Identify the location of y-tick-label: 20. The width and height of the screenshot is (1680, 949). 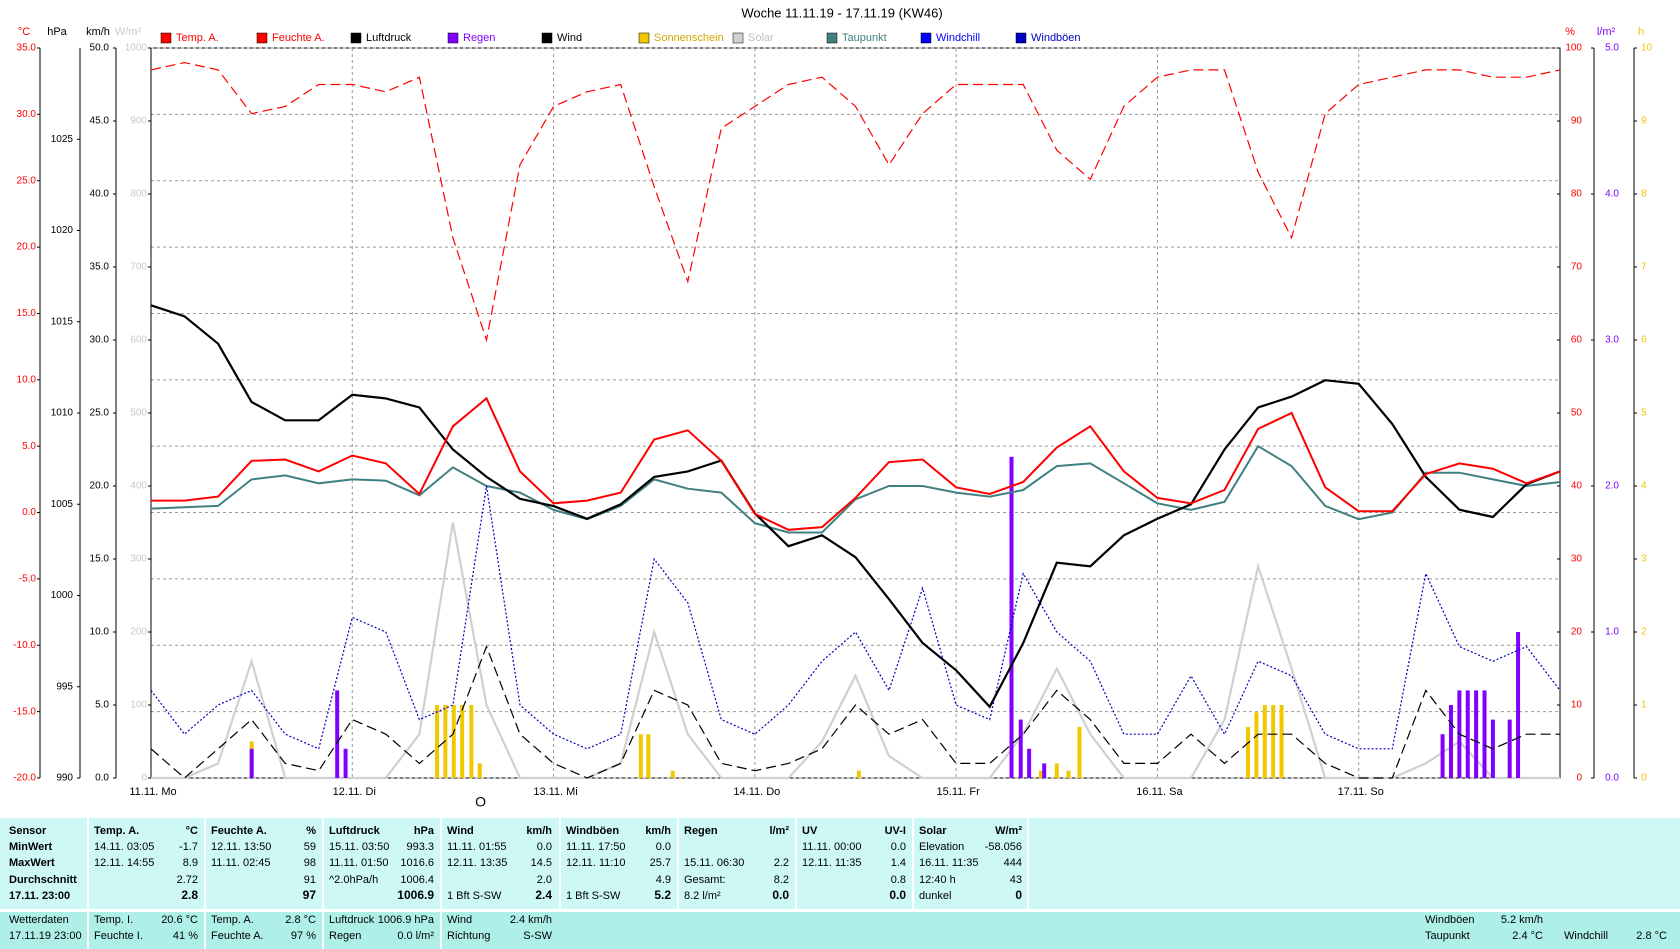
(1577, 632).